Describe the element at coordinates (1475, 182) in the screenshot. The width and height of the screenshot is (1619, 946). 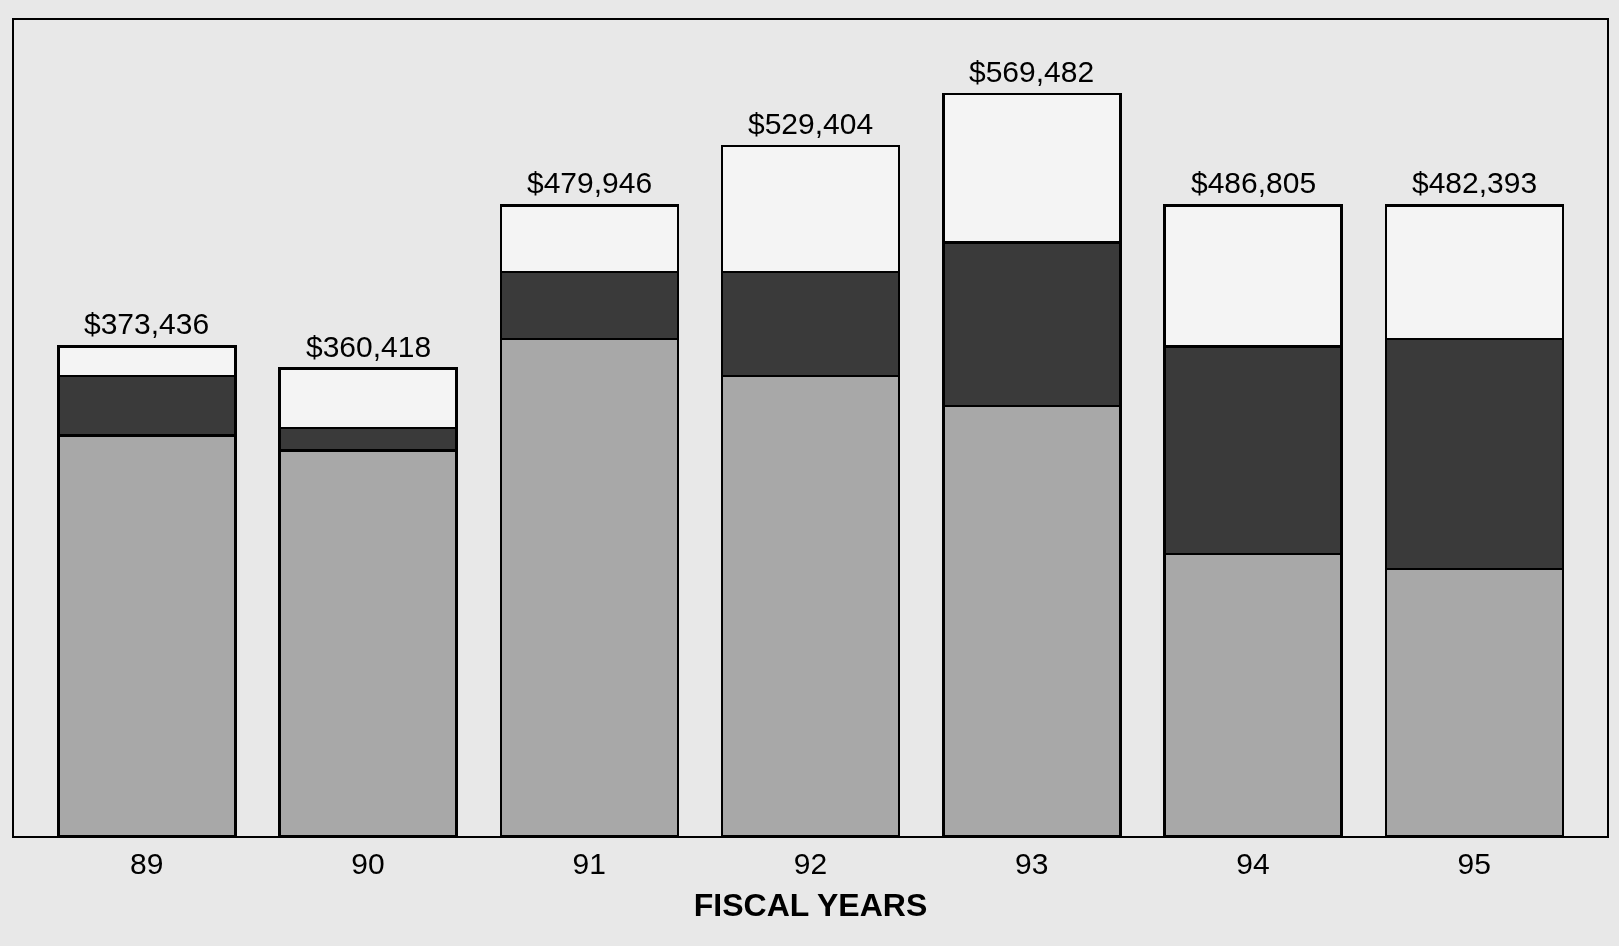
I see `annotation: $482,393` at that location.